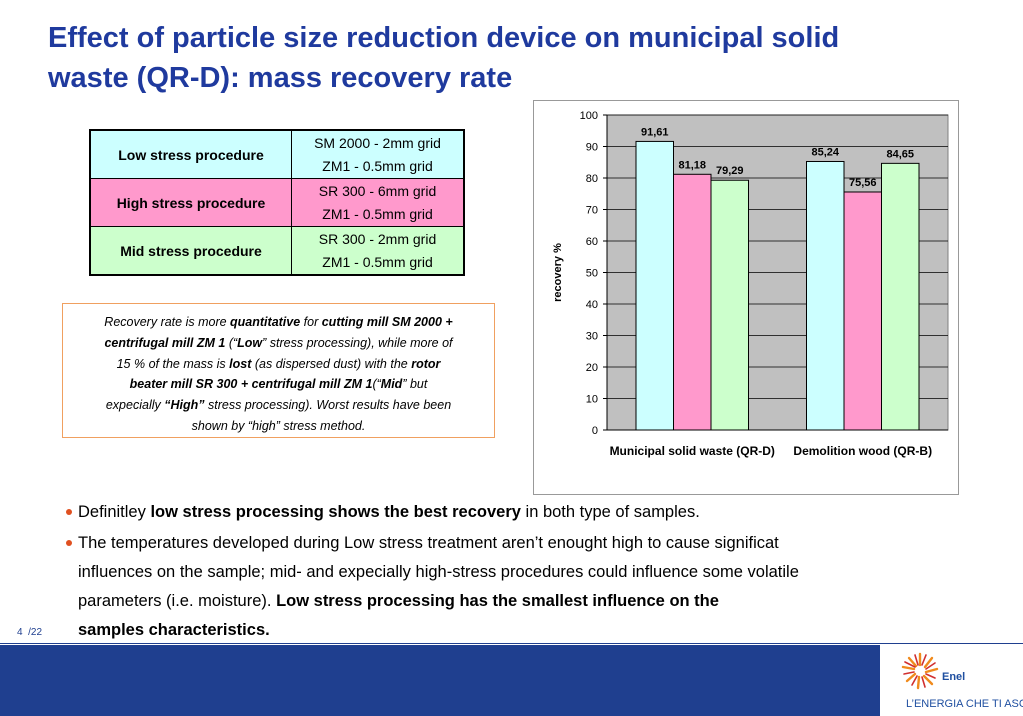 This screenshot has width=1023, height=716. I want to click on text-line: shown by “high” stress method., so click(278, 426).